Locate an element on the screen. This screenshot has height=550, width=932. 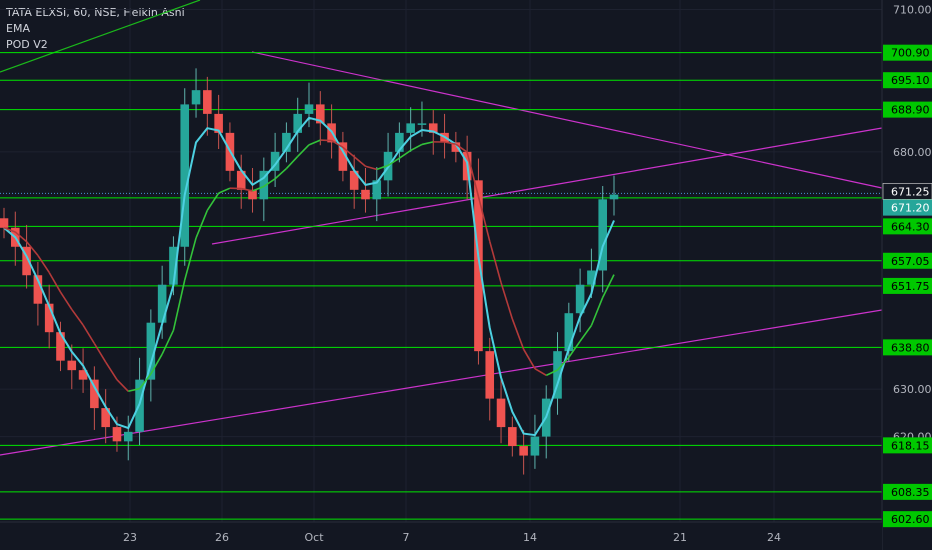
level-label-2: 688.90 is located at coordinates (910, 110).